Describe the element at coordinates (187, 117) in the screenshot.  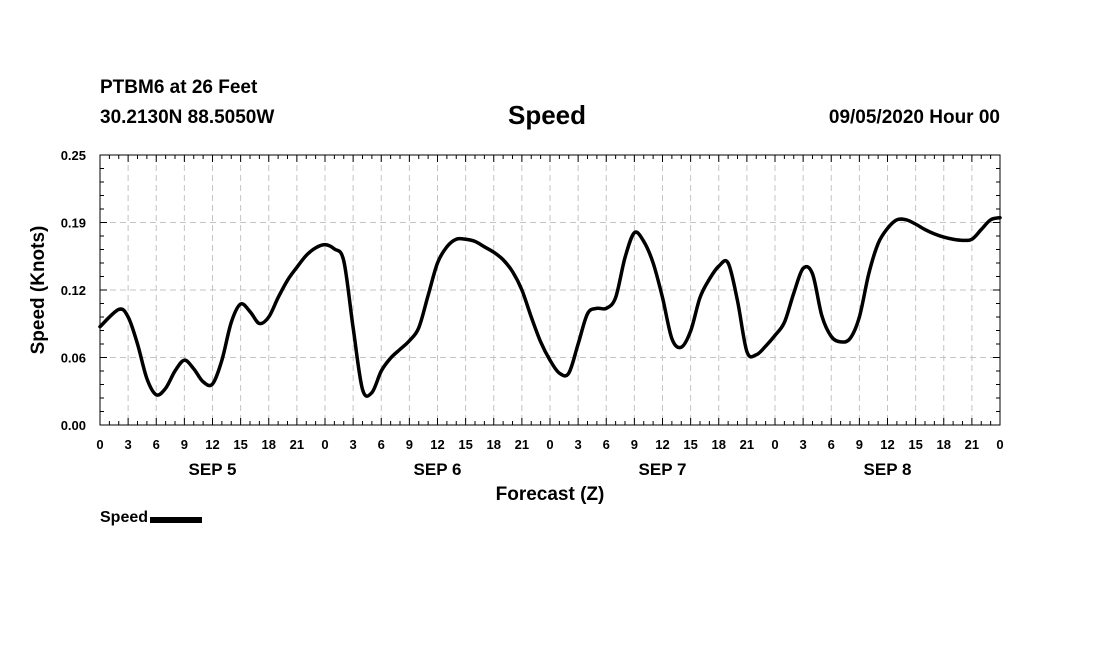
I see `coordinates-label: 30.2130N 88.5050W` at that location.